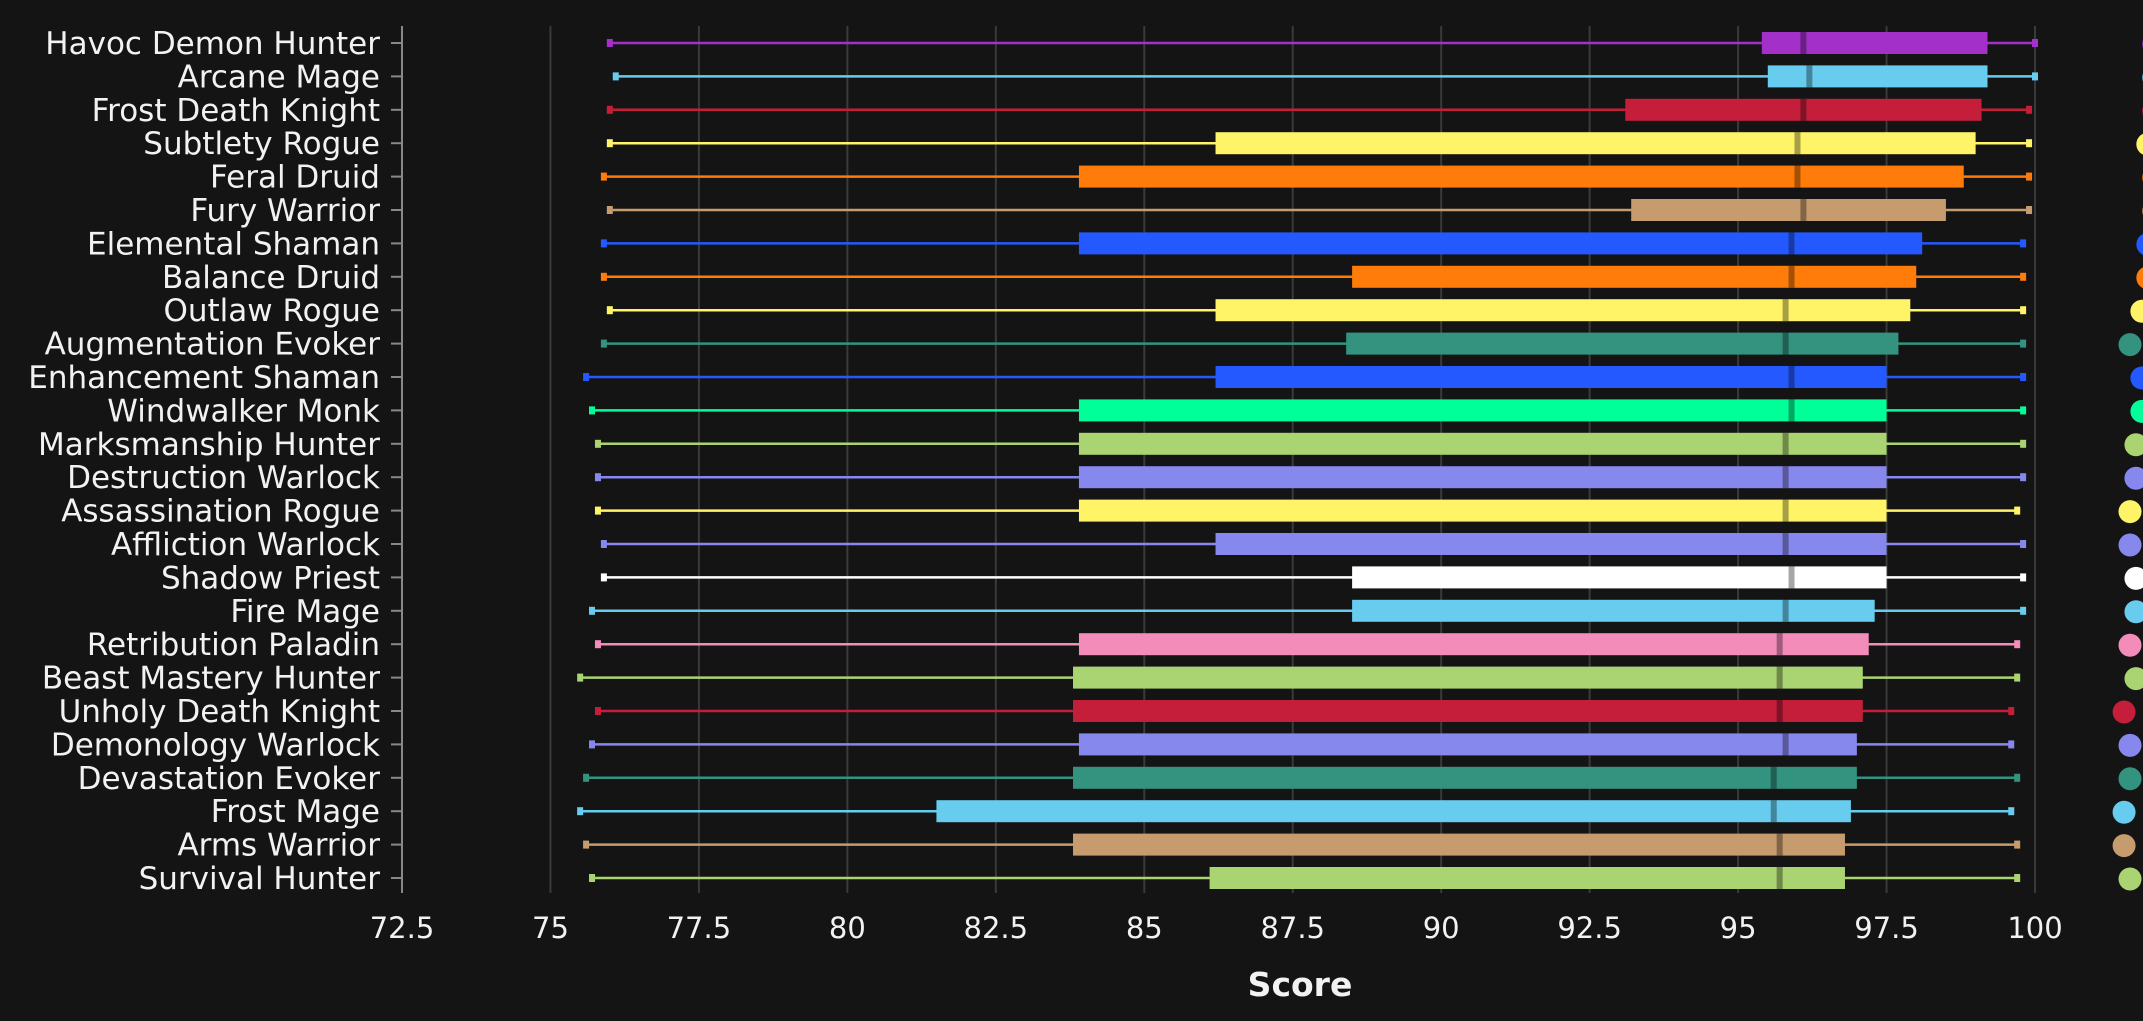 This screenshot has height=1021, width=2143. I want to click on x-tick-label: 82.5, so click(996, 928).